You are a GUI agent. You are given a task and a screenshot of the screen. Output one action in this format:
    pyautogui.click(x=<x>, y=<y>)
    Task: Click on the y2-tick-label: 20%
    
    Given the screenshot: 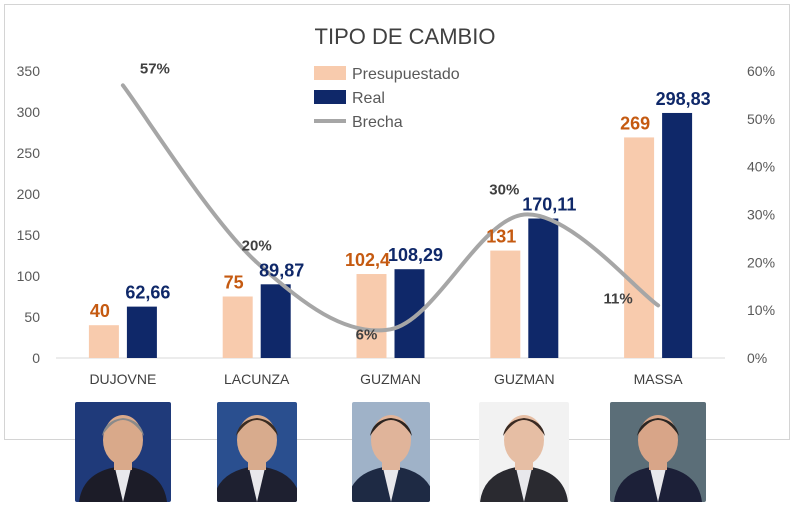 What is the action you would take?
    pyautogui.click(x=761, y=262)
    